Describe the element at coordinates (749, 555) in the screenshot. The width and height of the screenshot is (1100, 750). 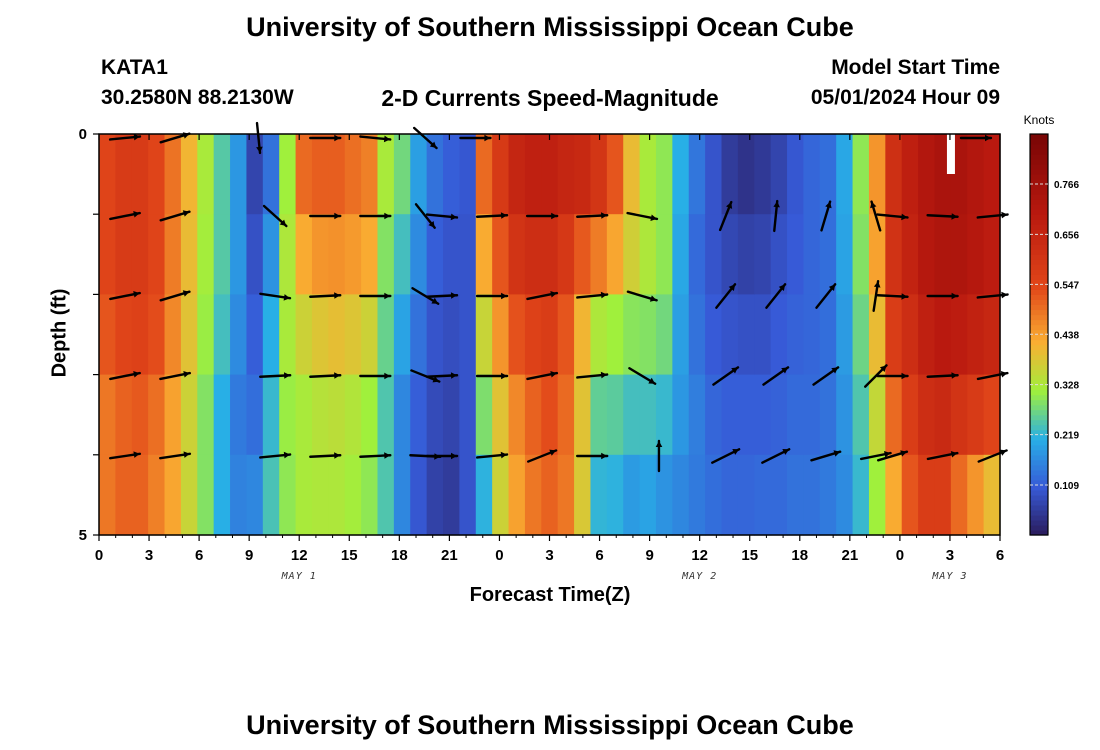
I see `x-tick-label: 15` at that location.